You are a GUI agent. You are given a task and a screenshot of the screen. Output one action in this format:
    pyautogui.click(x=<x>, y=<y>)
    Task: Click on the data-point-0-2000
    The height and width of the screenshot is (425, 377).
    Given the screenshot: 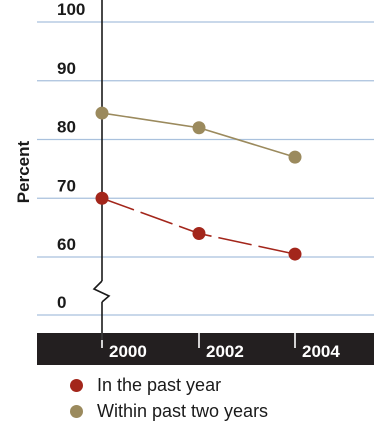 What is the action you would take?
    pyautogui.click(x=102, y=198)
    